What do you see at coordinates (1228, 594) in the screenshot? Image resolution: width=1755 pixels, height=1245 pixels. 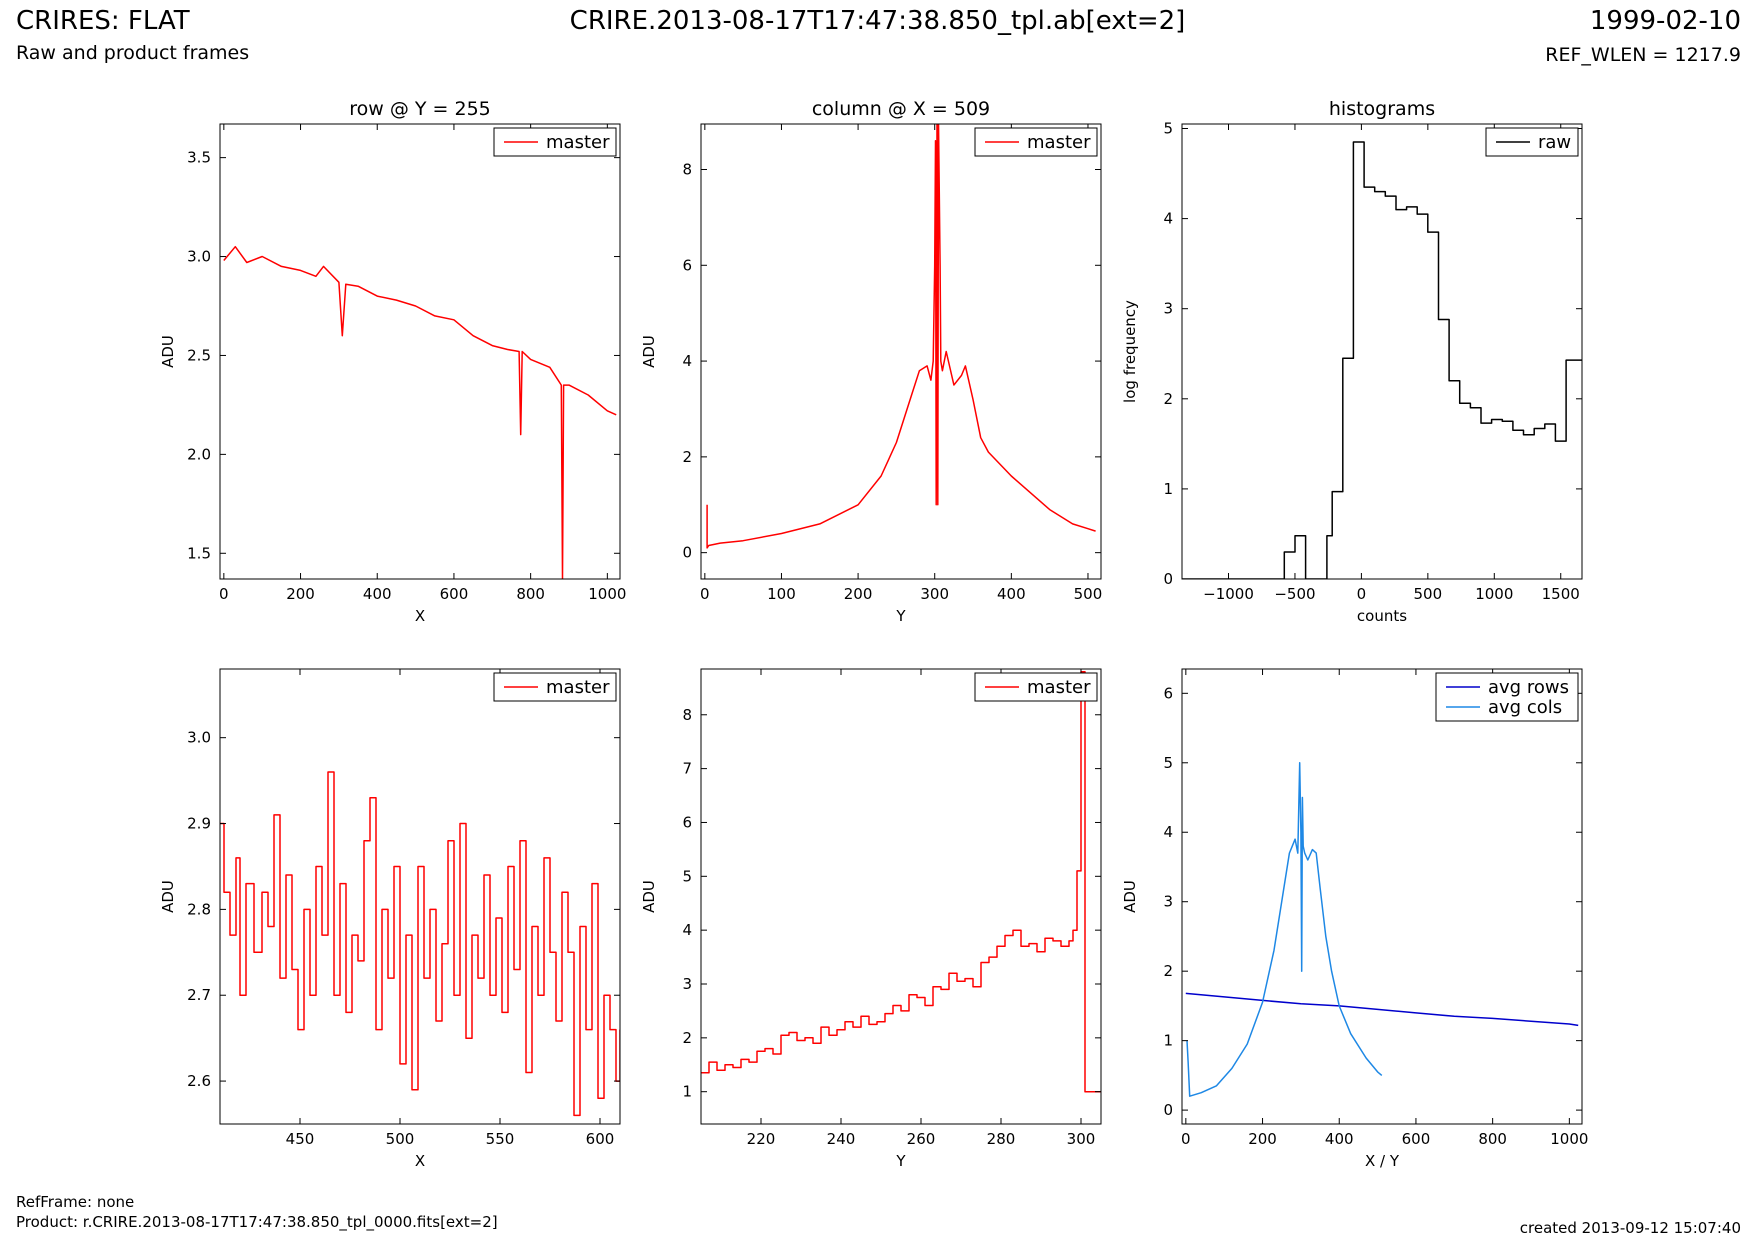 I see `x-tick-label: −1000` at bounding box center [1228, 594].